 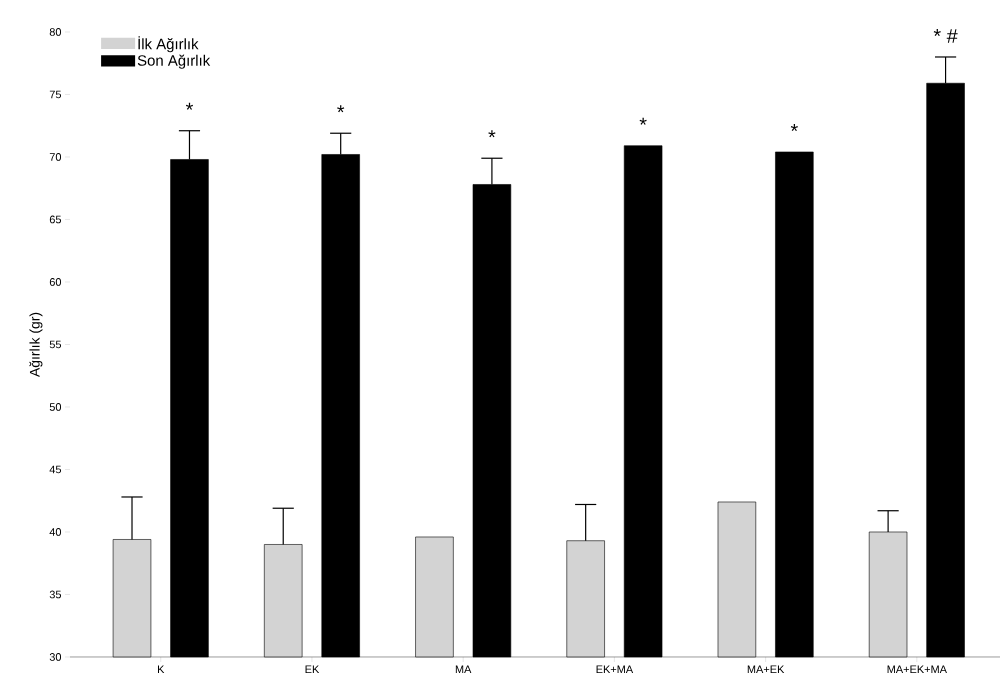 I want to click on y-axis-title: Ağırlık (gr), so click(x=36, y=344).